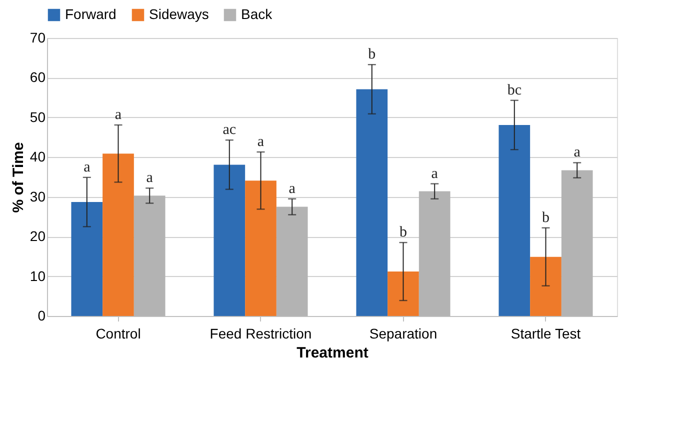  Describe the element at coordinates (38, 276) in the screenshot. I see `y-tick-label: 10` at that location.